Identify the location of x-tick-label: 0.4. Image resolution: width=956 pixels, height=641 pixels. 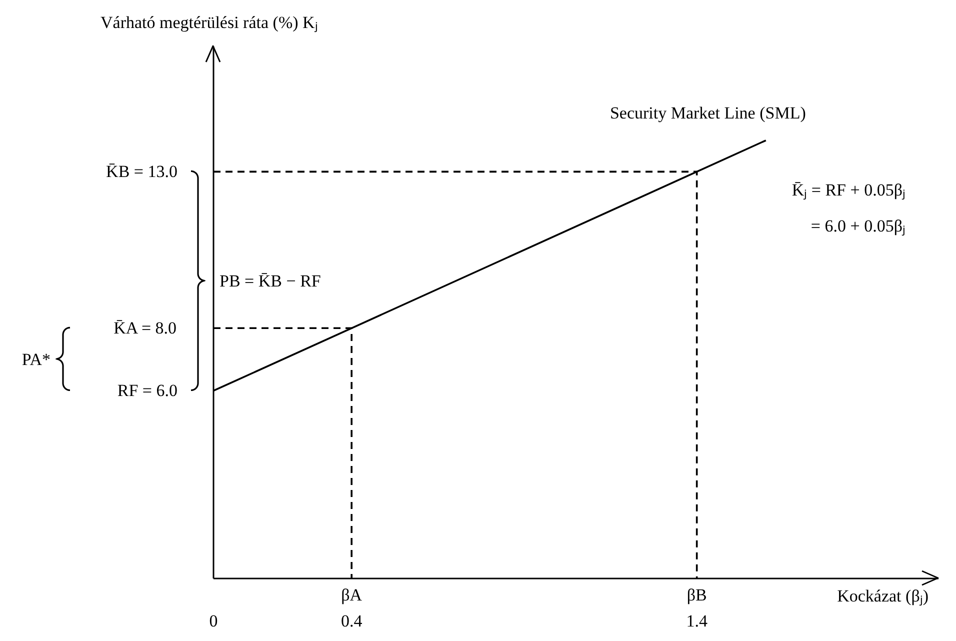
(351, 621).